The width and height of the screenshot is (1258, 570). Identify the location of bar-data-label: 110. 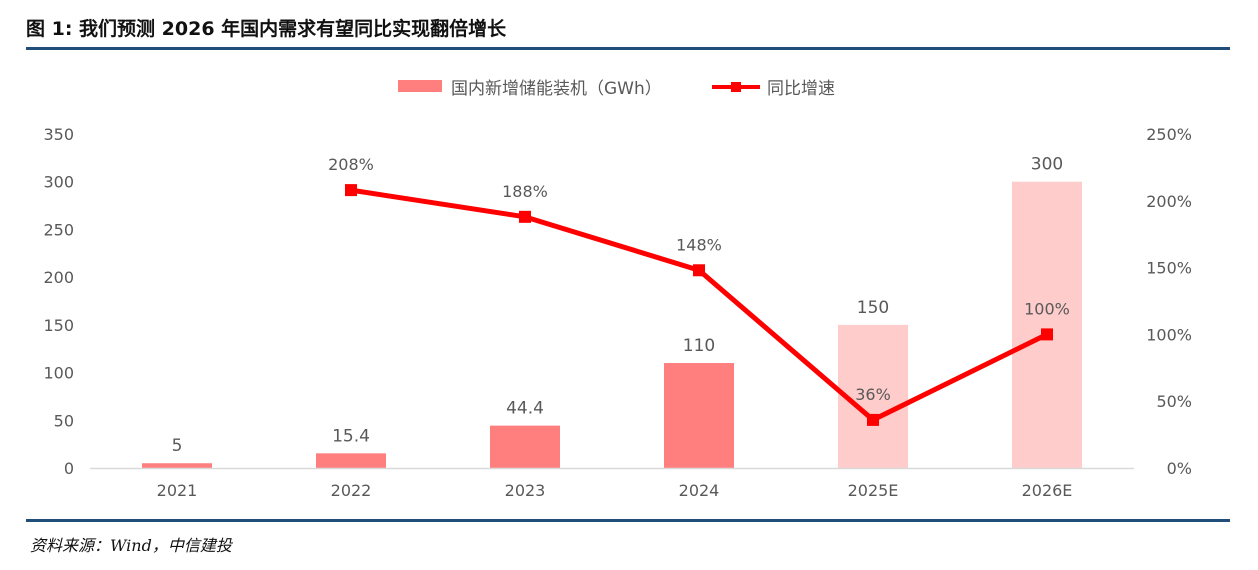
(699, 346).